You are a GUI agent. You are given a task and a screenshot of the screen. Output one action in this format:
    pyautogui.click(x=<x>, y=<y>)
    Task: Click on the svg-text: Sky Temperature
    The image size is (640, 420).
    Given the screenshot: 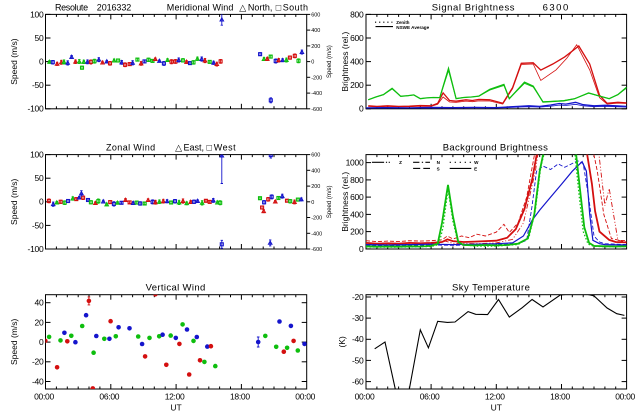 What is the action you would take?
    pyautogui.click(x=491, y=288)
    